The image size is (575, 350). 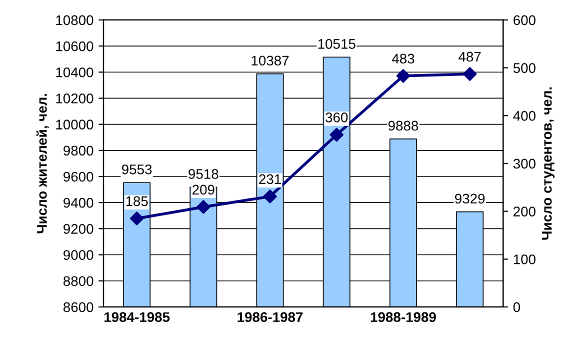 I want to click on data-label: 231, so click(x=270, y=179).